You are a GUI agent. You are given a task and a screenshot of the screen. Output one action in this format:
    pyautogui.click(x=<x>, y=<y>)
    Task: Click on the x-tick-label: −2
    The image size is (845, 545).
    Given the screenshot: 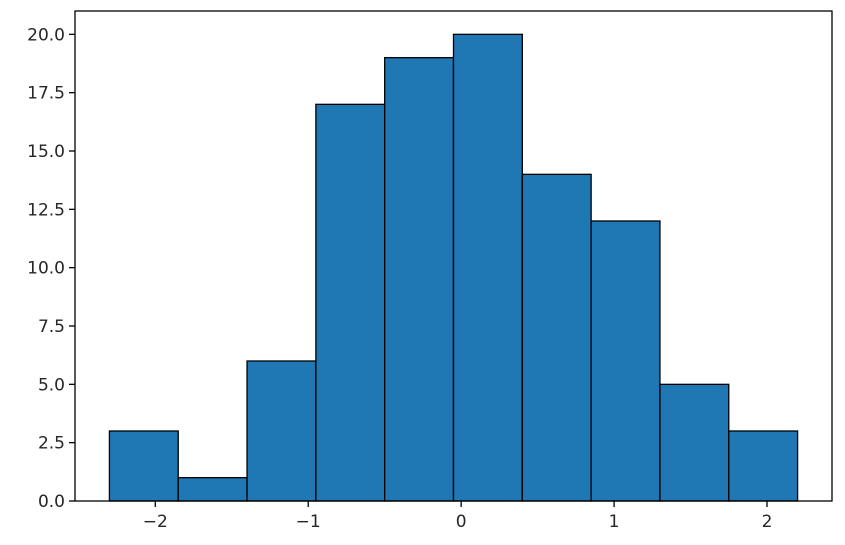 What is the action you would take?
    pyautogui.click(x=155, y=522)
    